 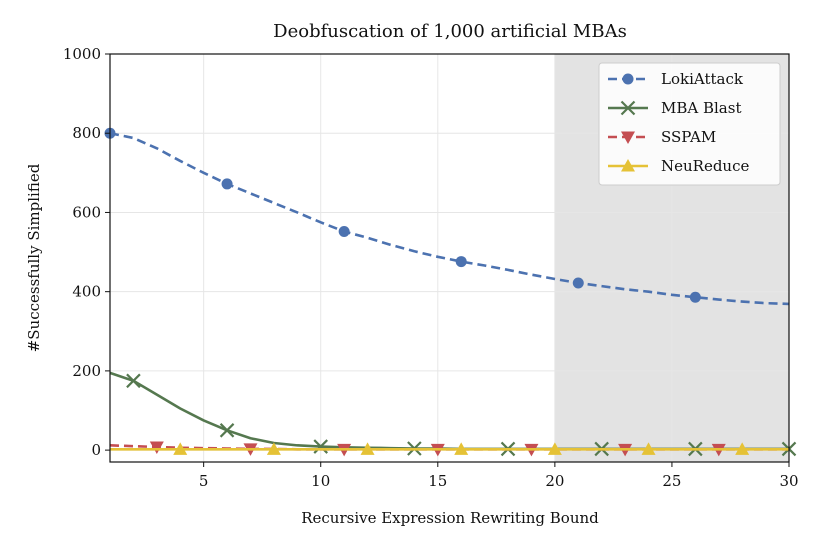 I want to click on legend-label: SSPAM, so click(x=688, y=137).